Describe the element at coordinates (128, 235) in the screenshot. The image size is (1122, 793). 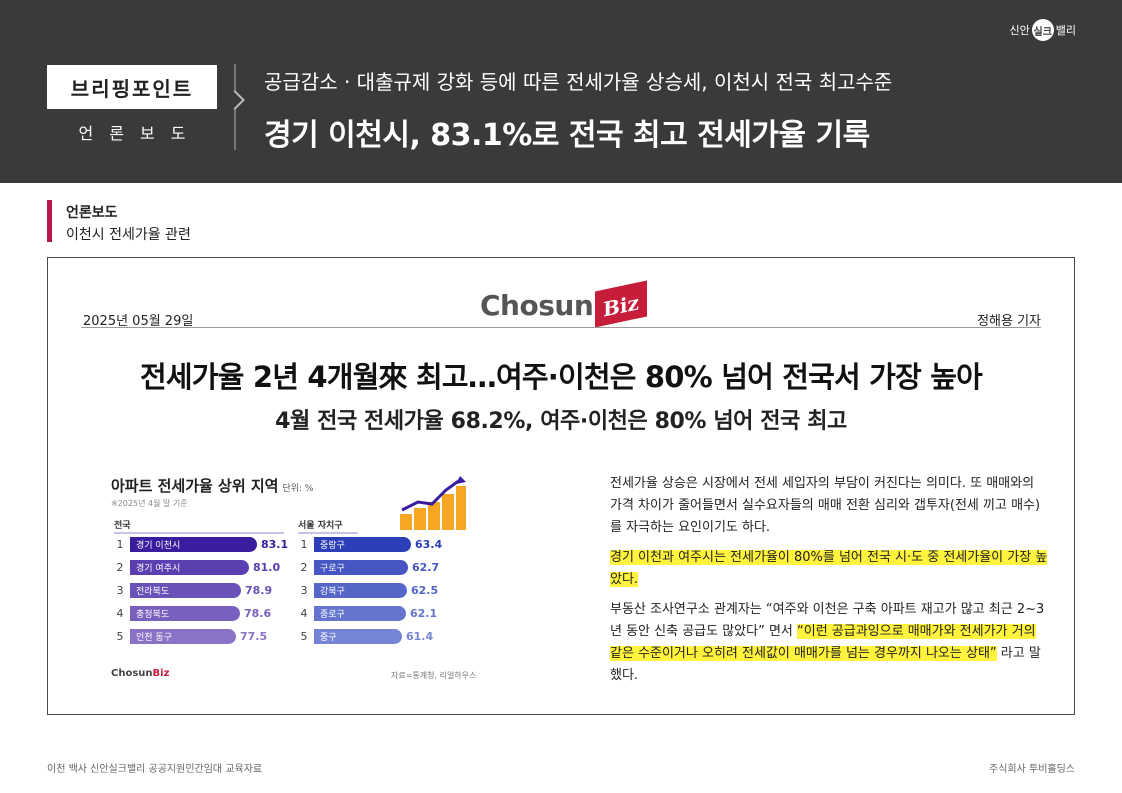
I see `section-description: 이천시 전세가율 관련` at that location.